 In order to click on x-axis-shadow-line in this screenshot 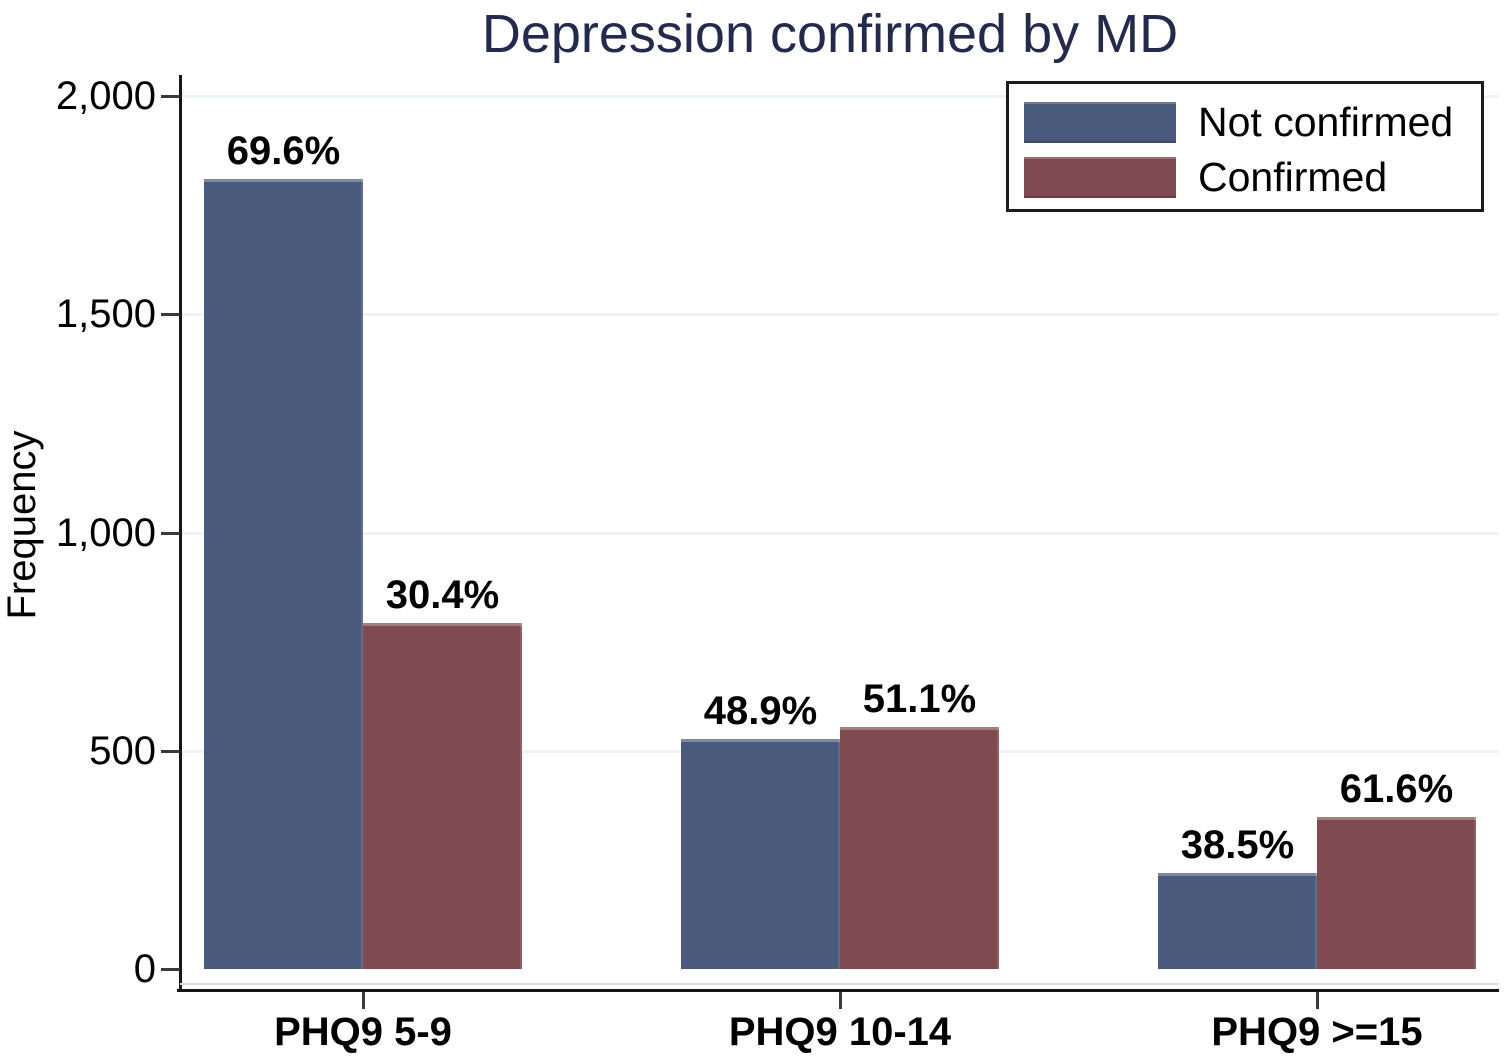, I will do `click(839, 984)`.